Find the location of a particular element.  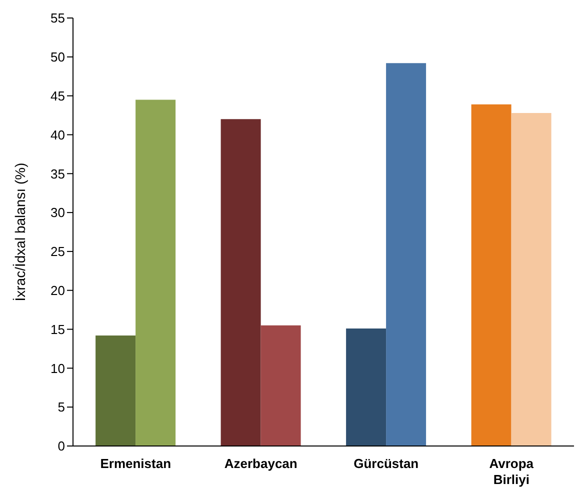

y-tick-label: 55 is located at coordinates (57, 18).